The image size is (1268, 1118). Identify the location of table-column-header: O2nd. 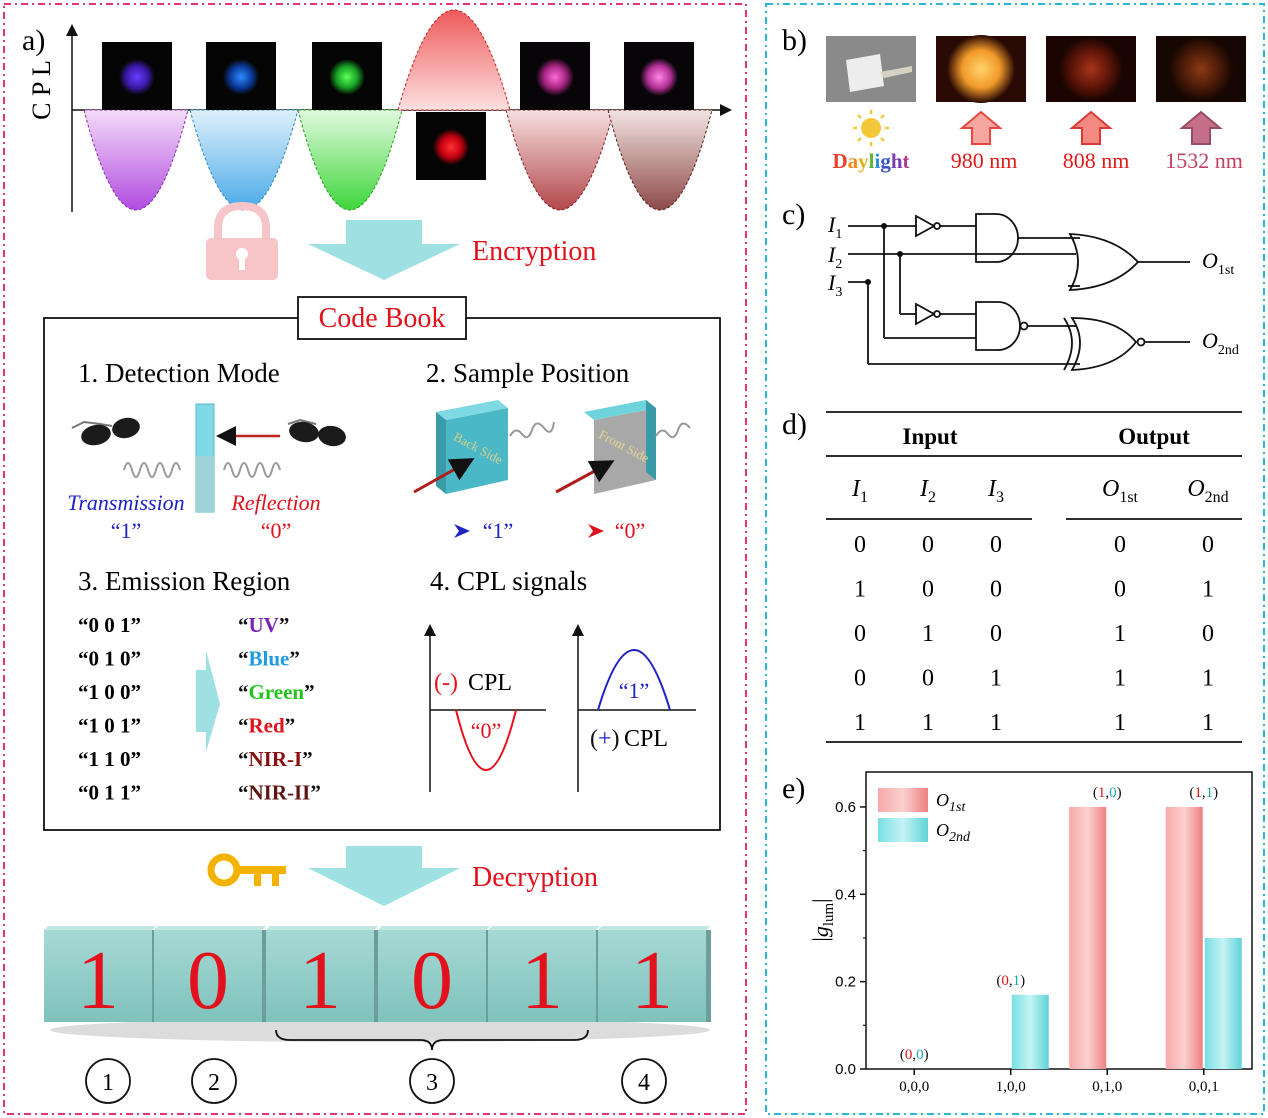
(1207, 491).